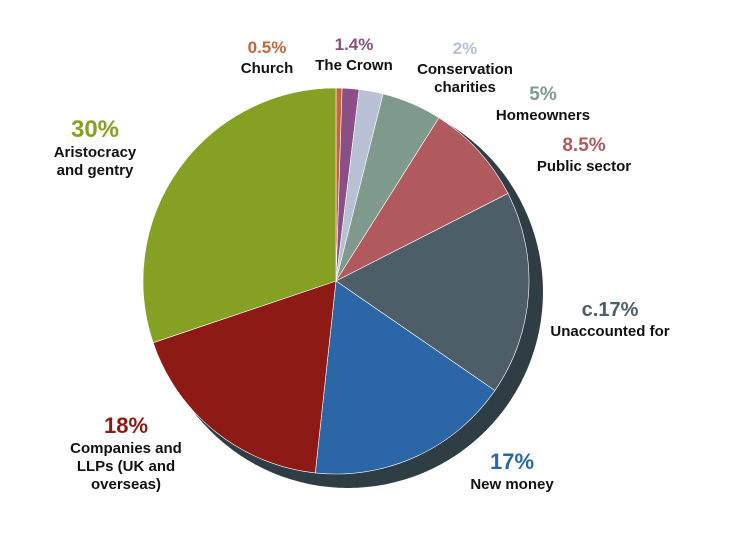 The image size is (731, 542). I want to click on slice-percent-church: 0.5%, so click(267, 47).